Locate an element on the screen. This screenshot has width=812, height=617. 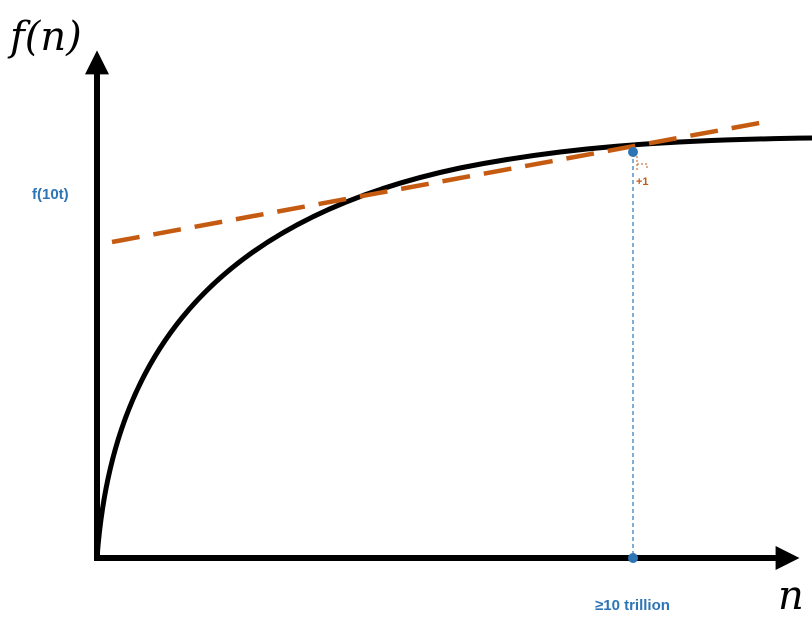
x-axis-point is located at coordinates (633, 558).